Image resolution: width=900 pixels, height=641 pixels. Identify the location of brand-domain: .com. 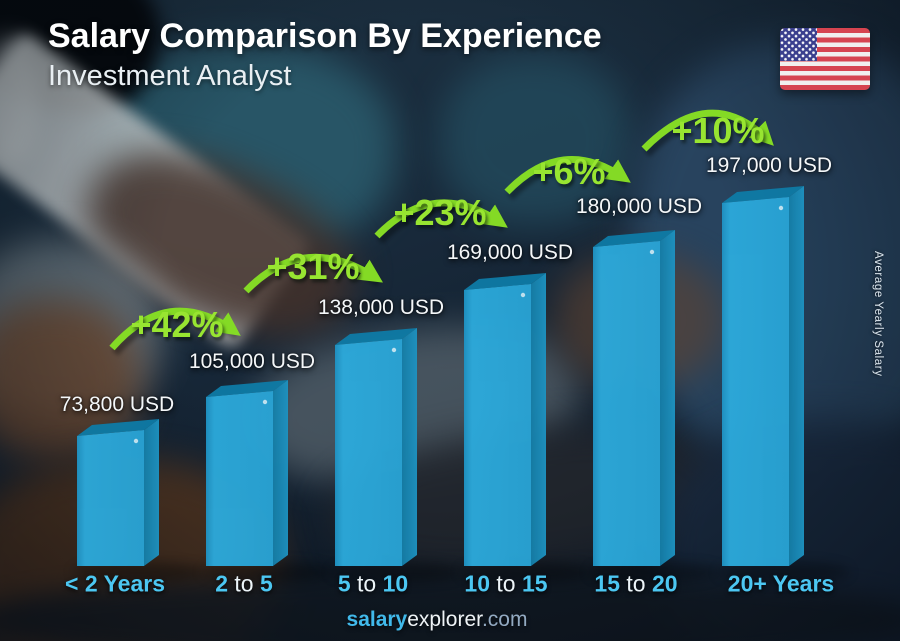
(504, 619).